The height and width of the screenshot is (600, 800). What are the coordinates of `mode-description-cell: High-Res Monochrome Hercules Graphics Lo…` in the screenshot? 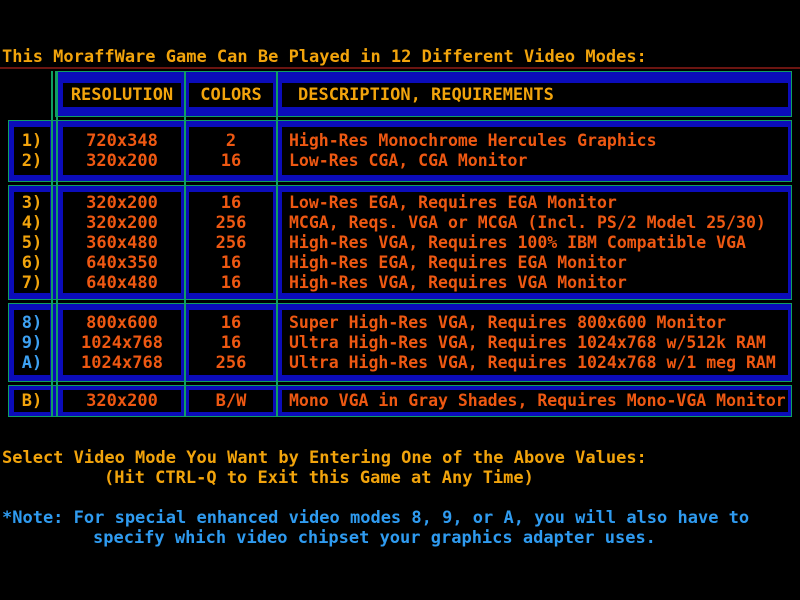 It's located at (535, 151).